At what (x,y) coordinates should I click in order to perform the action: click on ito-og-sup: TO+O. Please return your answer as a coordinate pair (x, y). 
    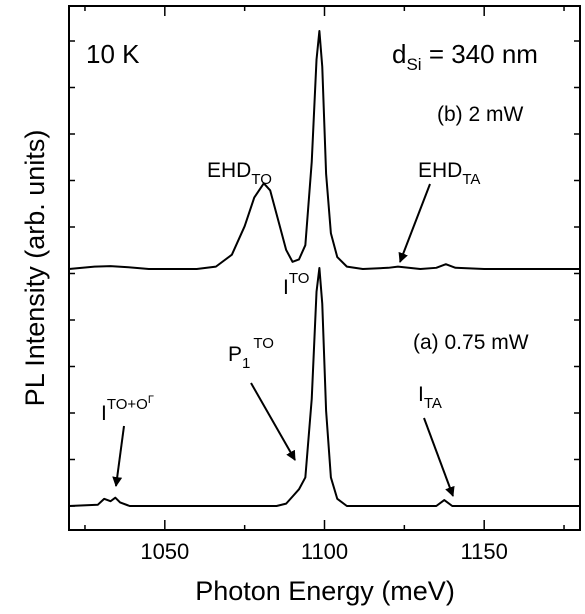
    Looking at the image, I should click on (127, 404).